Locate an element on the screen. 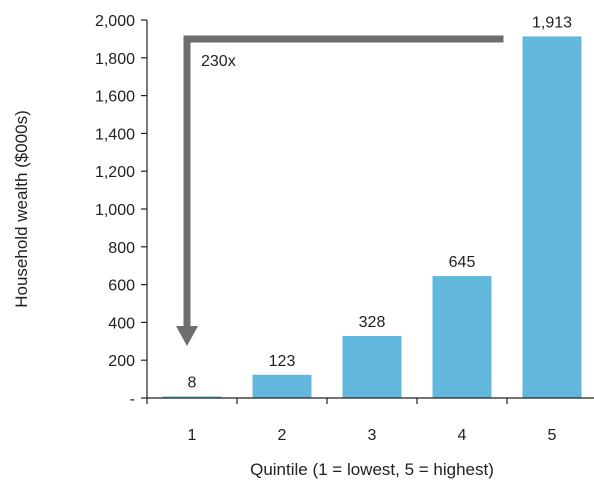  x-axis-ticks: 1 2 3 4 5 is located at coordinates (351, 421).